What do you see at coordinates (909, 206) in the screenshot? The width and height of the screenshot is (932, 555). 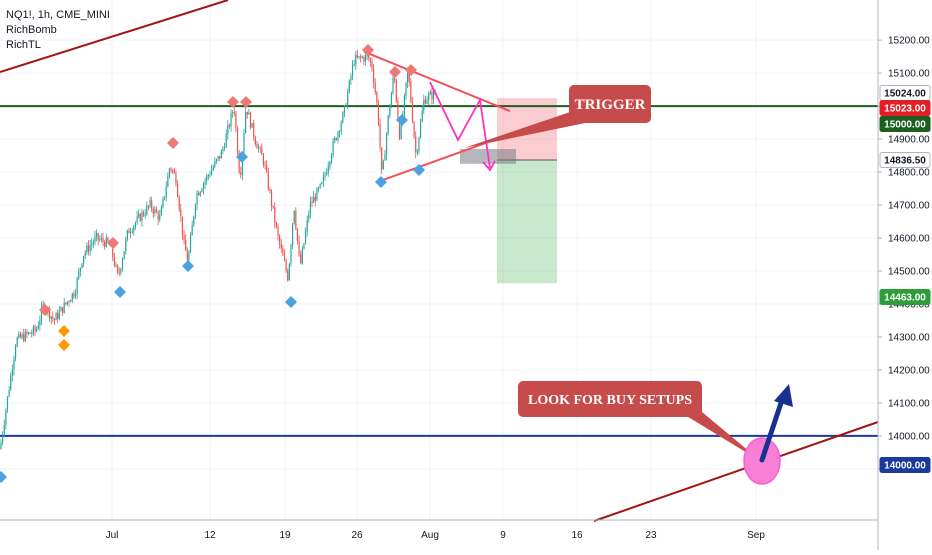 I see `y-tick-label: 14700.00` at bounding box center [909, 206].